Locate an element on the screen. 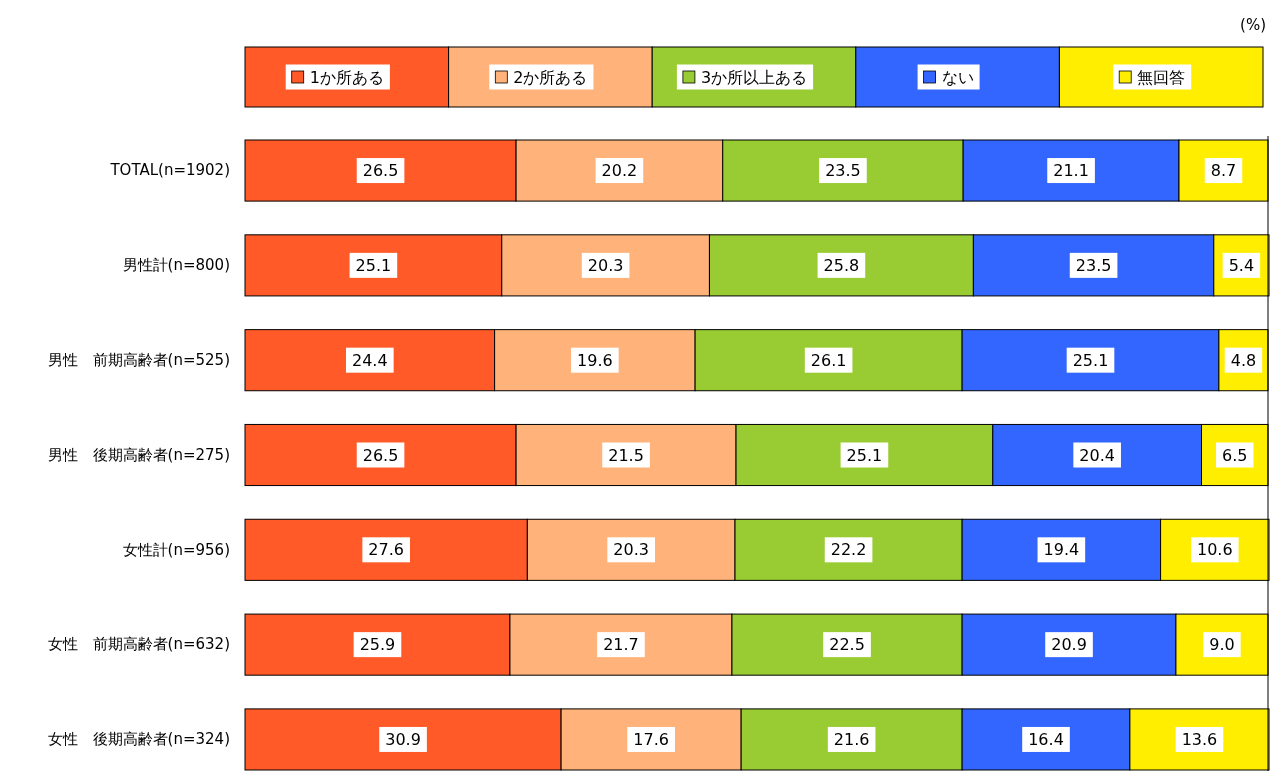  data-label: 21.5 is located at coordinates (626, 455).